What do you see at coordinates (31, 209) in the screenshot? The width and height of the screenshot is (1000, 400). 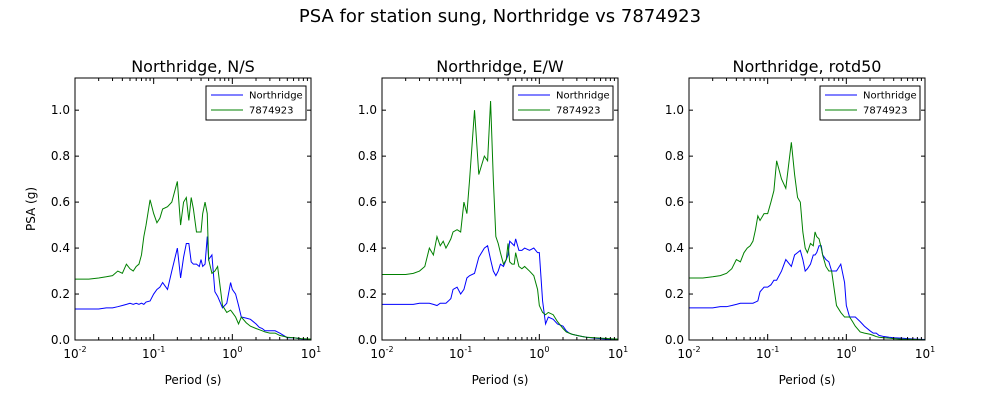 I see `y-axis-label: PSA (g)` at bounding box center [31, 209].